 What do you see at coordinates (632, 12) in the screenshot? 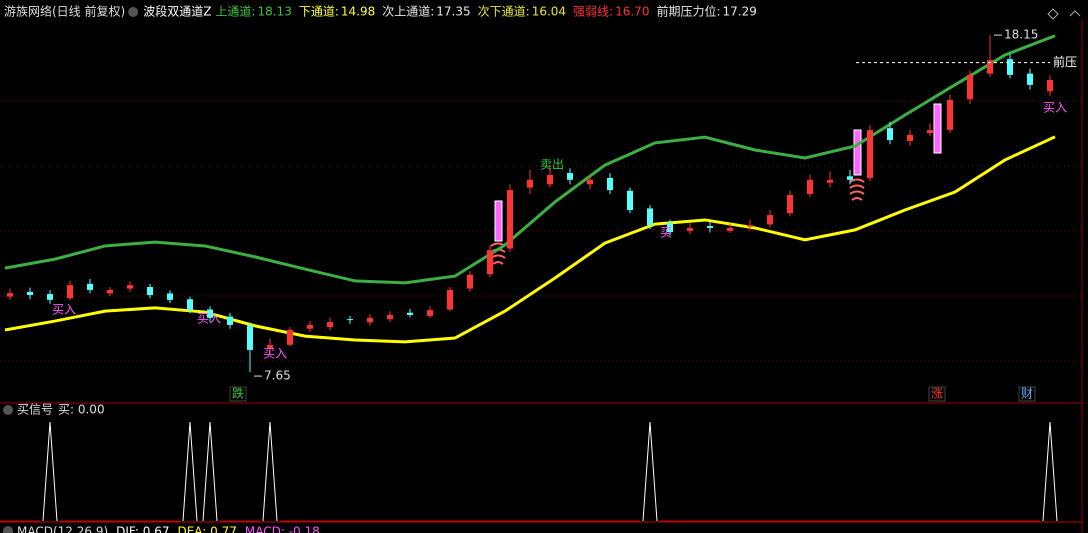
I see `header-text: 16.70` at bounding box center [632, 12].